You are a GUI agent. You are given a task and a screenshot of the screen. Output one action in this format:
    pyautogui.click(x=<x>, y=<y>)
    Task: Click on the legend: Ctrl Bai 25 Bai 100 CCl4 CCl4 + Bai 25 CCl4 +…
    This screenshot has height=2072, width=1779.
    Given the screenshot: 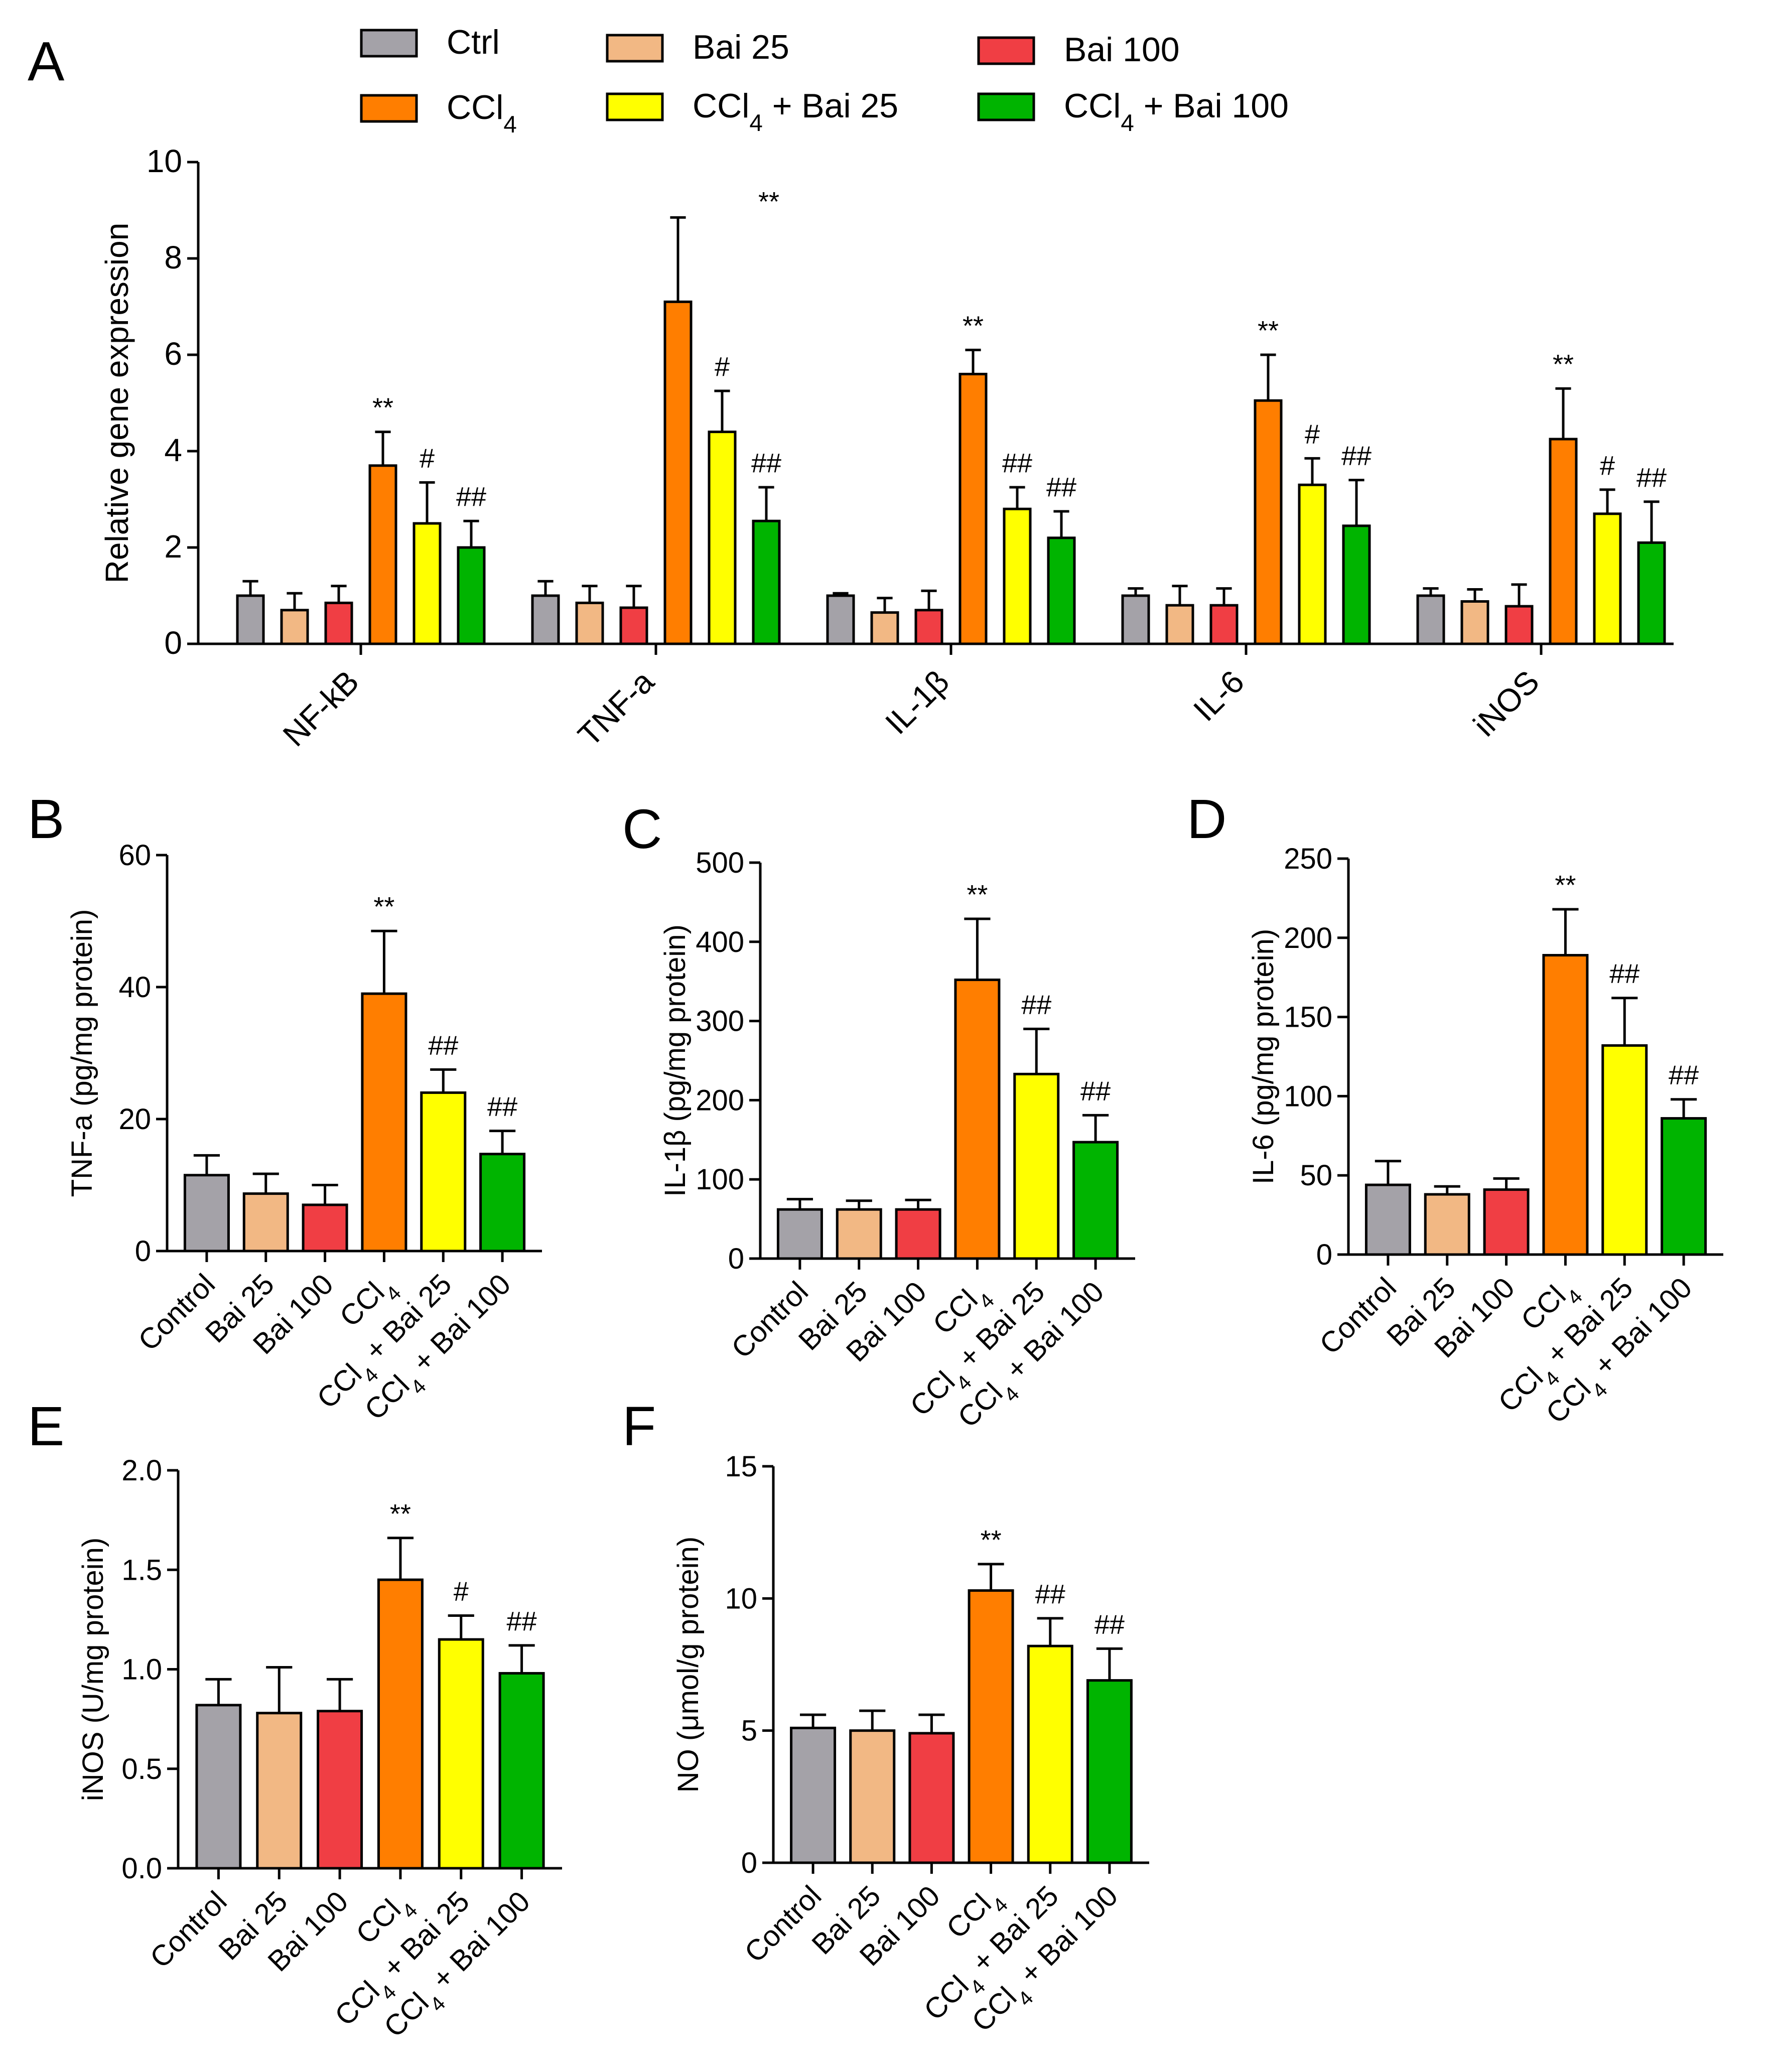 What is the action you would take?
    pyautogui.click(x=824, y=80)
    